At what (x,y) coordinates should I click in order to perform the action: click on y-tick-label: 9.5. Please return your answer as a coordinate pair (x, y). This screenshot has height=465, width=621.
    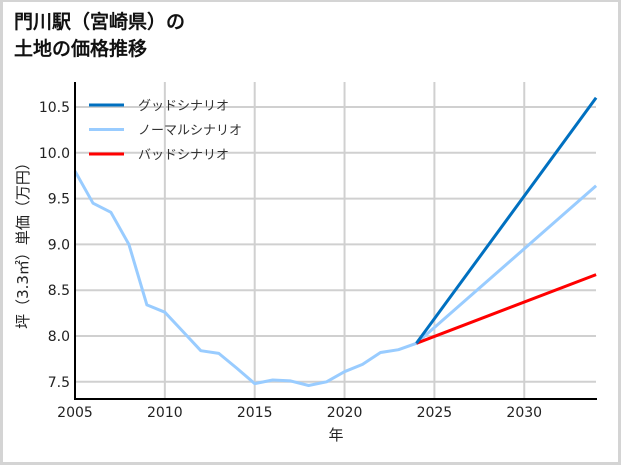
    Looking at the image, I should click on (59, 200).